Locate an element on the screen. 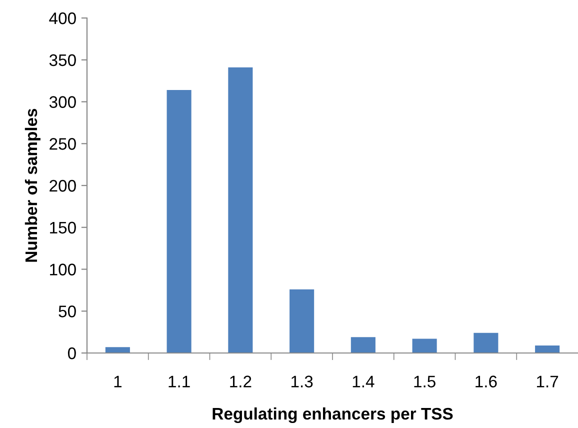  y-tick-label: 400 is located at coordinates (62, 18).